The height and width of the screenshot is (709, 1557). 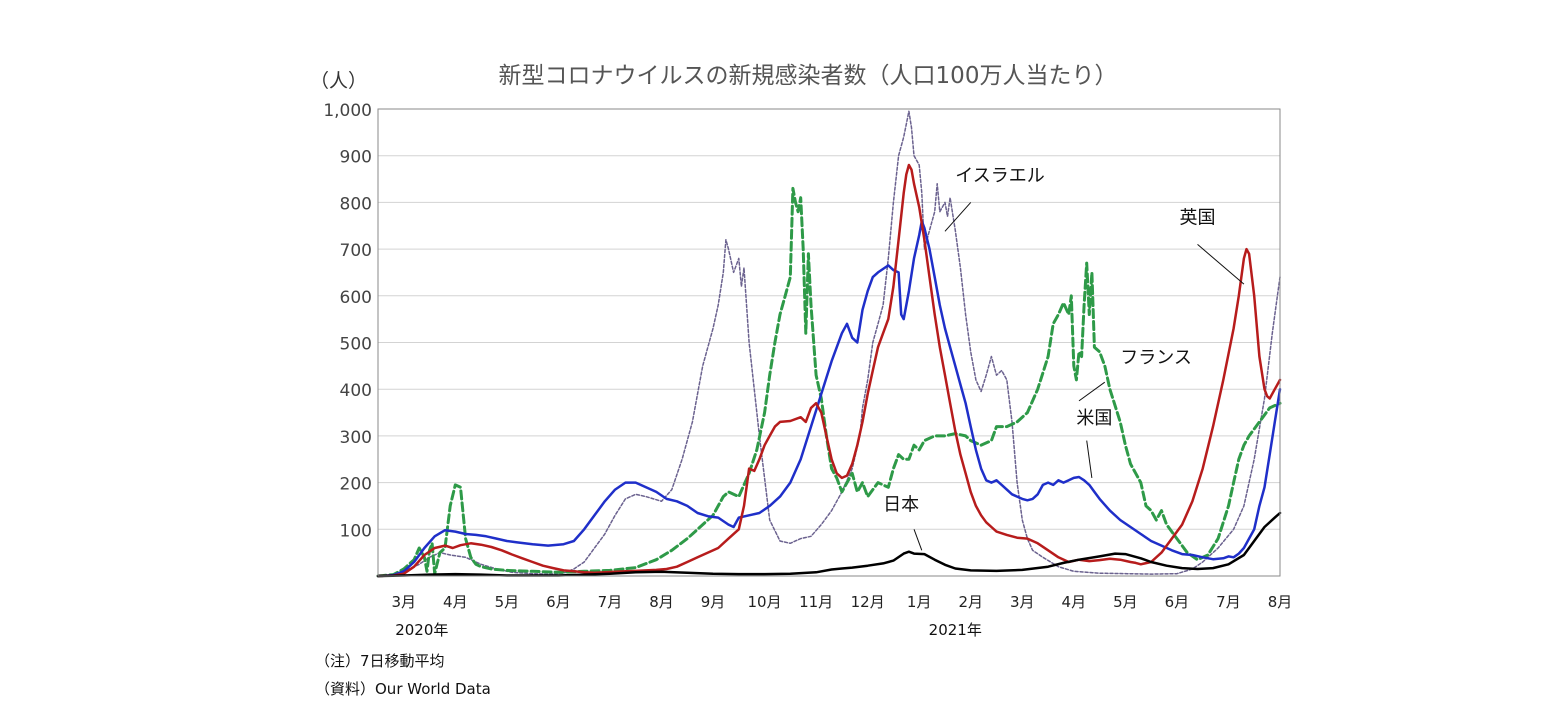 I want to click on x-tick-label: 1月, so click(x=919, y=602).